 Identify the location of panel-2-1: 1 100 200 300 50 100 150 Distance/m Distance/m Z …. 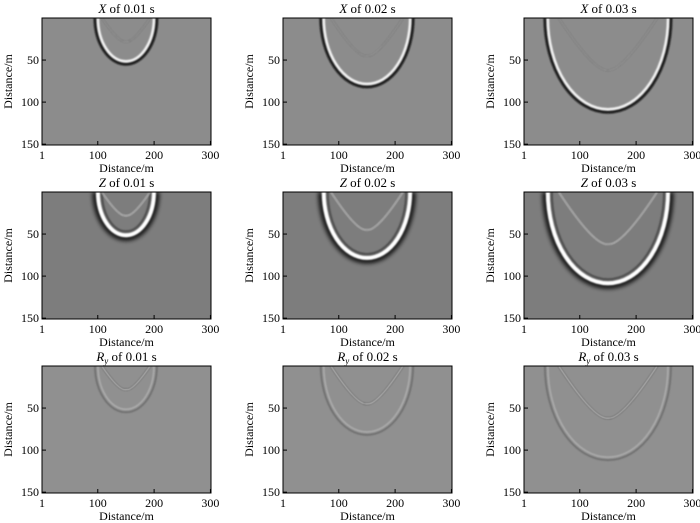
(110, 262).